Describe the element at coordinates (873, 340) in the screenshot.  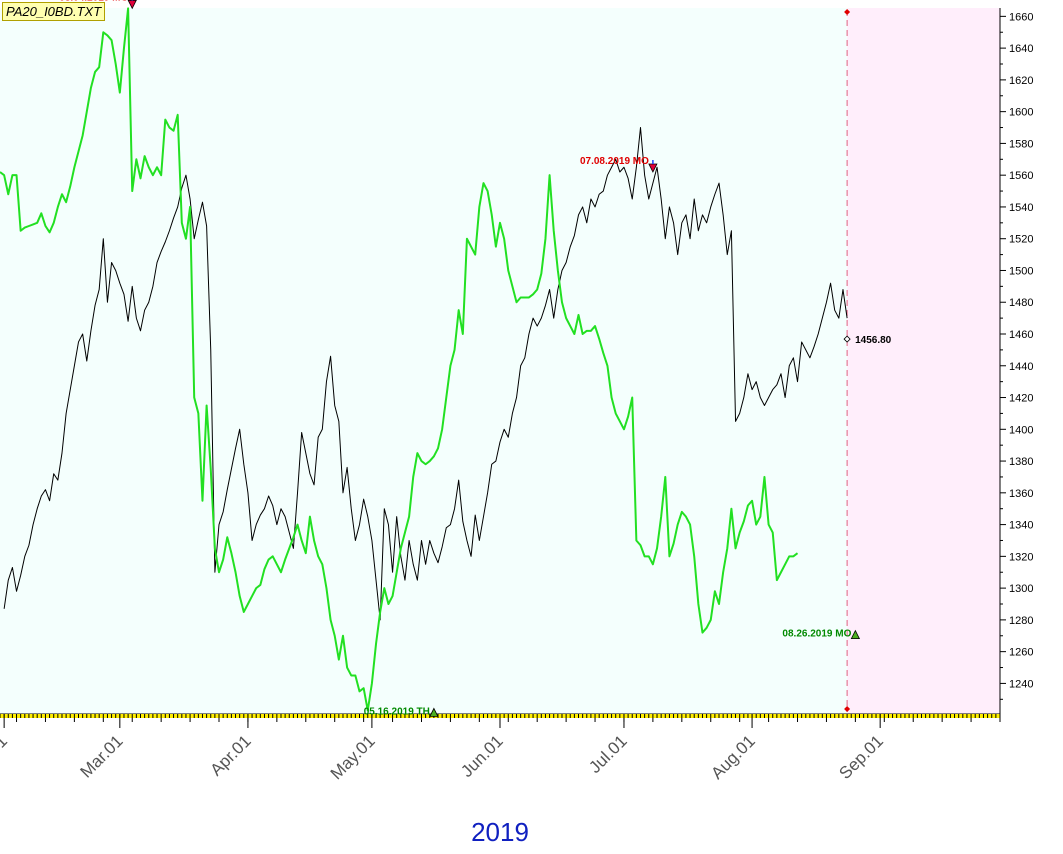
I see `last-price-label: 1456.80` at that location.